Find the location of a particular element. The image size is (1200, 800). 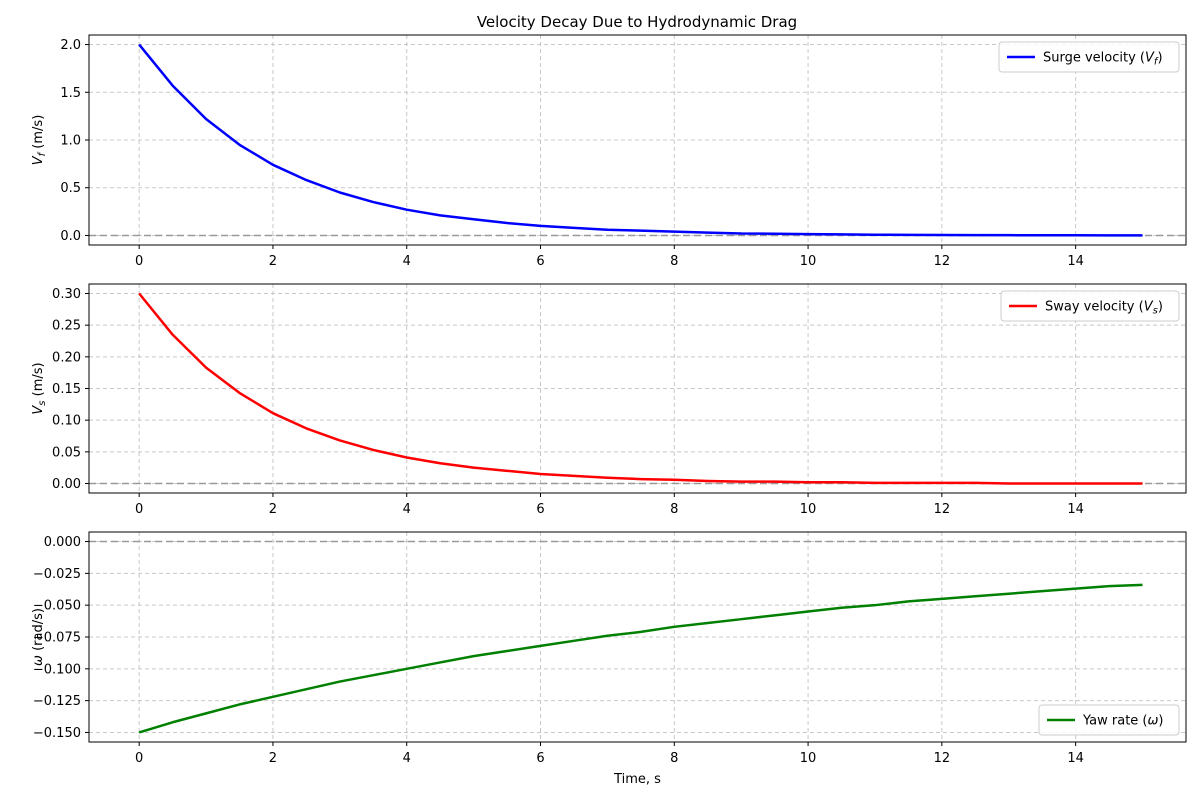

y-axis-label: ω (rad/s) is located at coordinates (38, 637).